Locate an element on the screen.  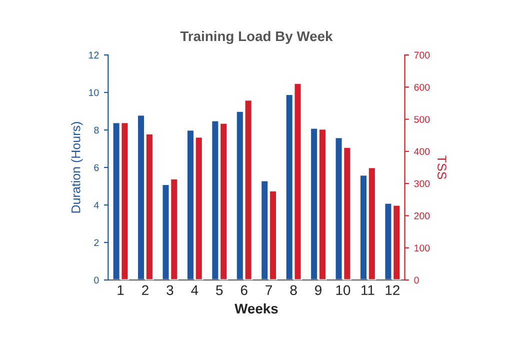
x-tick-label: 7 is located at coordinates (269, 290).